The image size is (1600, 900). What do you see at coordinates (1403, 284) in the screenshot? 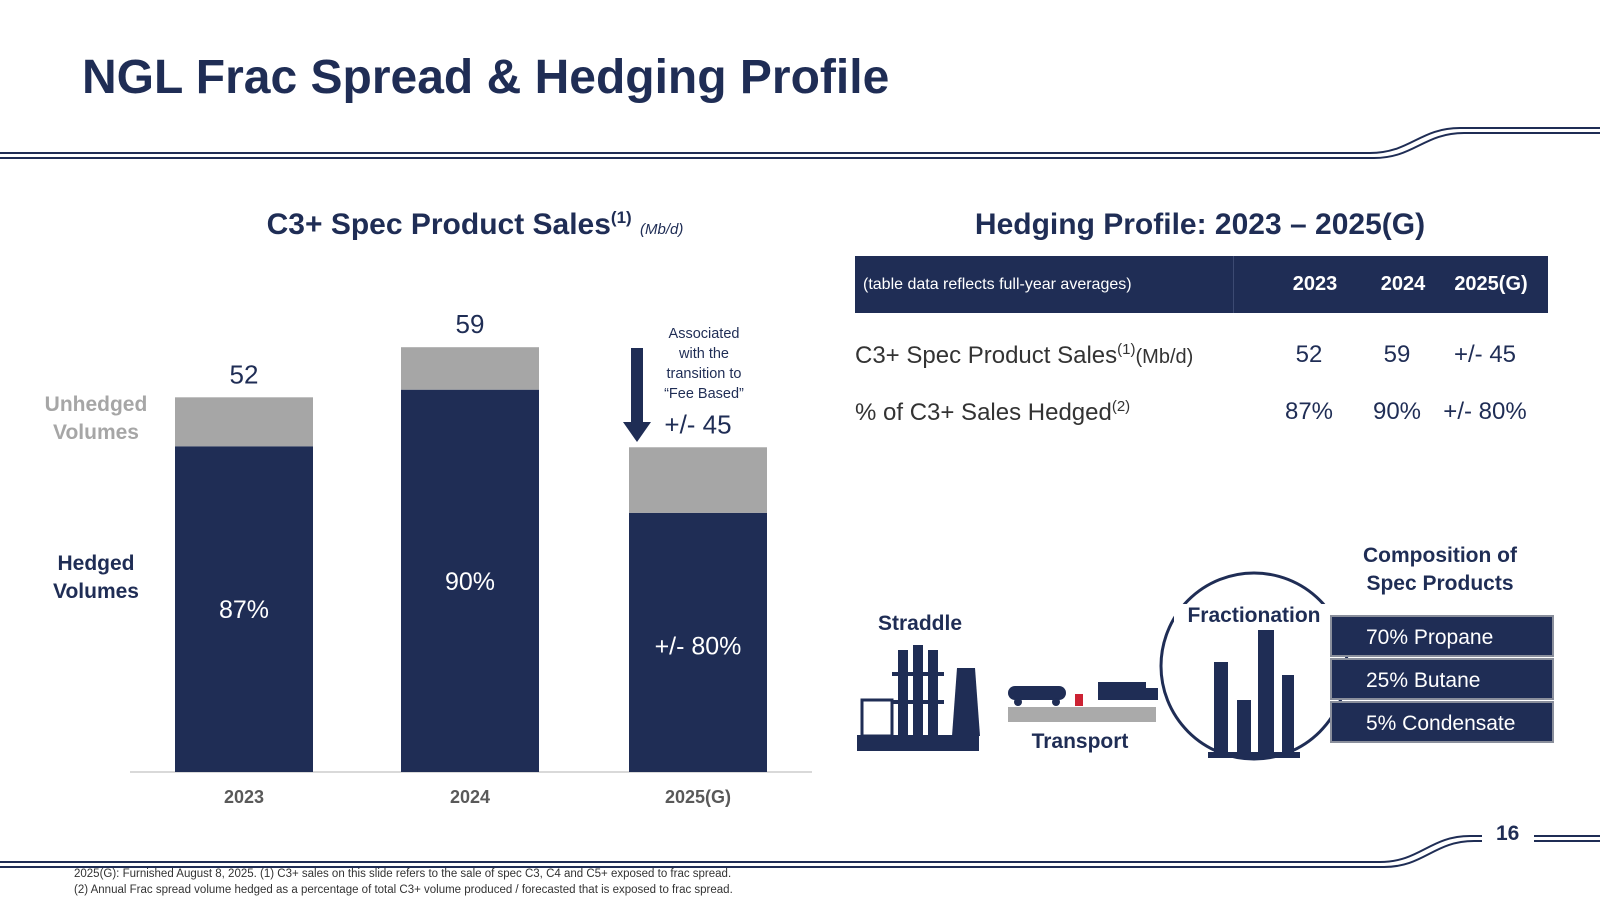
I see `column-header: 2024` at bounding box center [1403, 284].